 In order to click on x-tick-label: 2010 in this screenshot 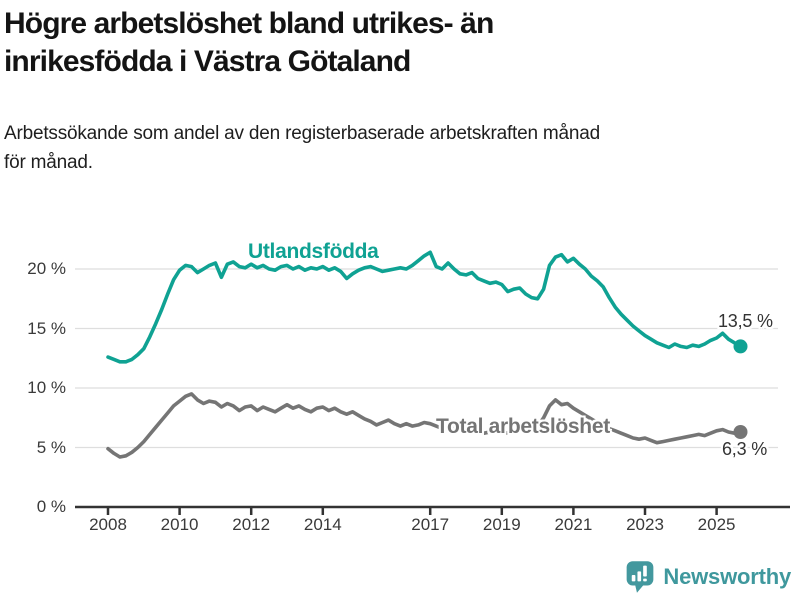, I will do `click(179, 524)`.